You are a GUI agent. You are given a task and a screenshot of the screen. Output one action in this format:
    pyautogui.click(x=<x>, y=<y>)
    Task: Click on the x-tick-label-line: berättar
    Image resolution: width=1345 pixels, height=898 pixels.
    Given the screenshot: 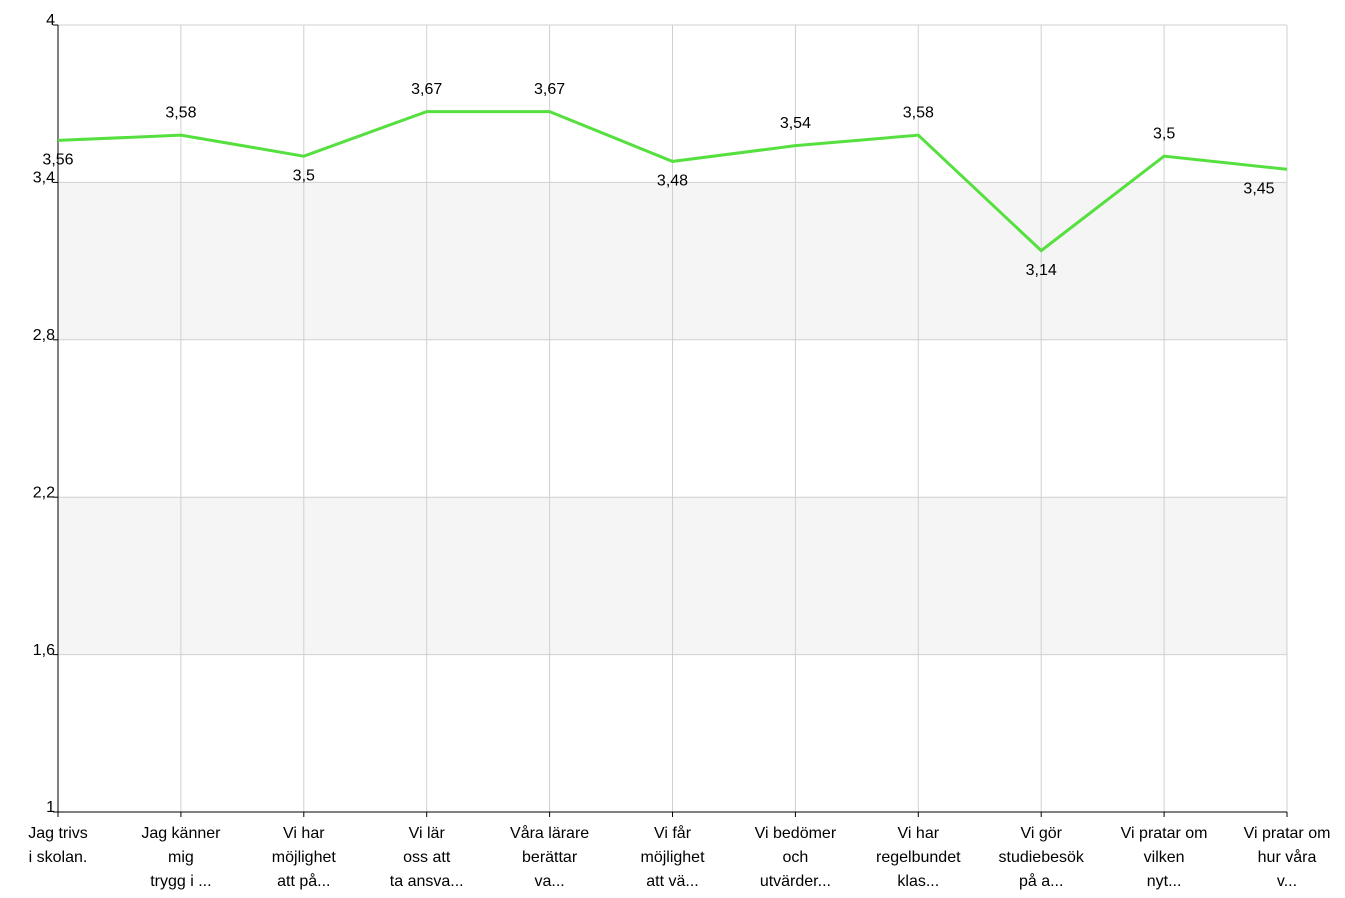 What is the action you would take?
    pyautogui.click(x=550, y=857)
    